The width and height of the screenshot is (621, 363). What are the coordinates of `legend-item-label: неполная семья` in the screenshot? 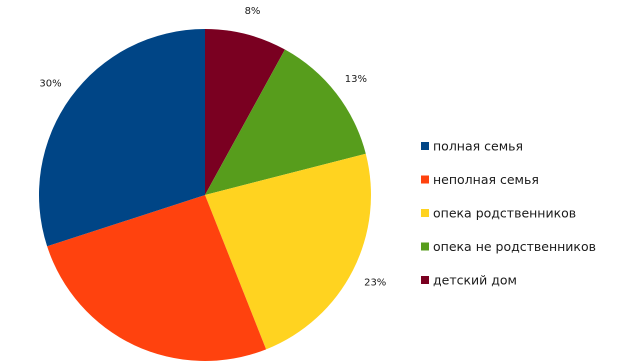 It's located at (486, 179).